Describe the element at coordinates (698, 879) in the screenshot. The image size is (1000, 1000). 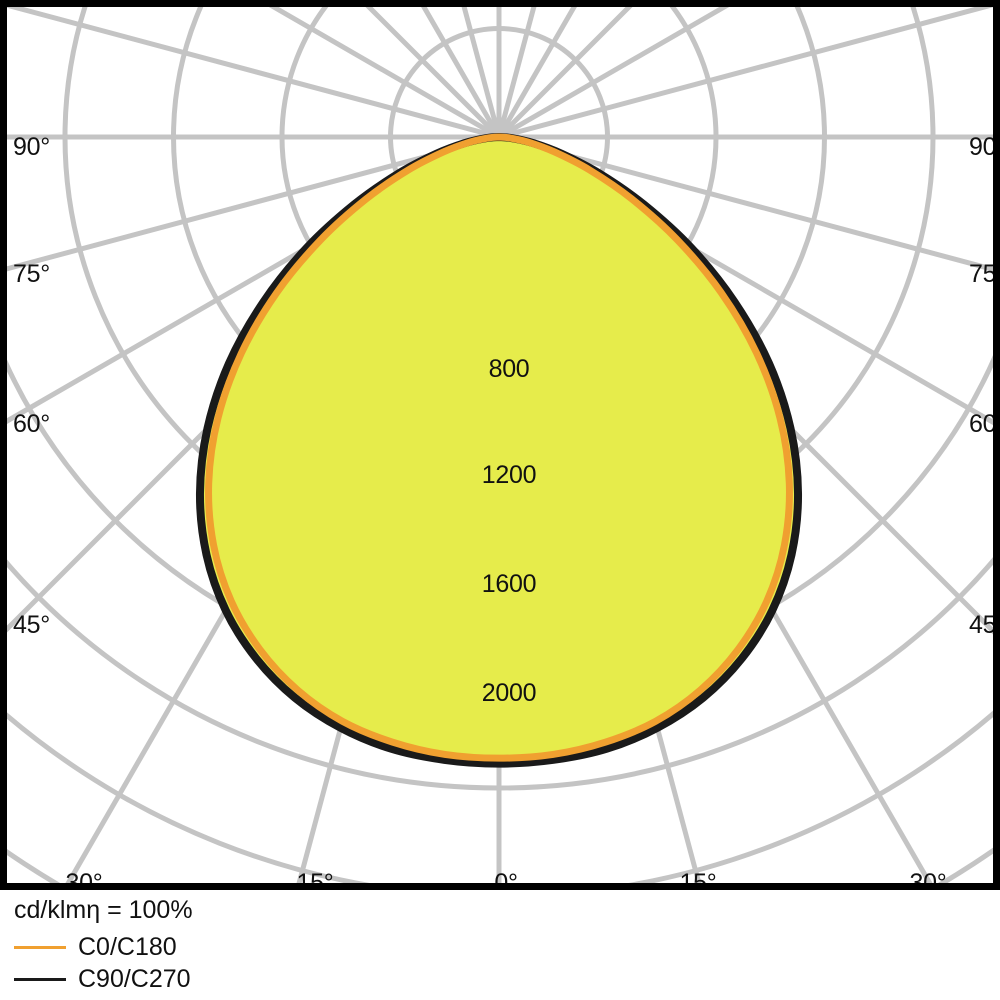
I see `angle-label-bottom-15-right: 15°` at that location.